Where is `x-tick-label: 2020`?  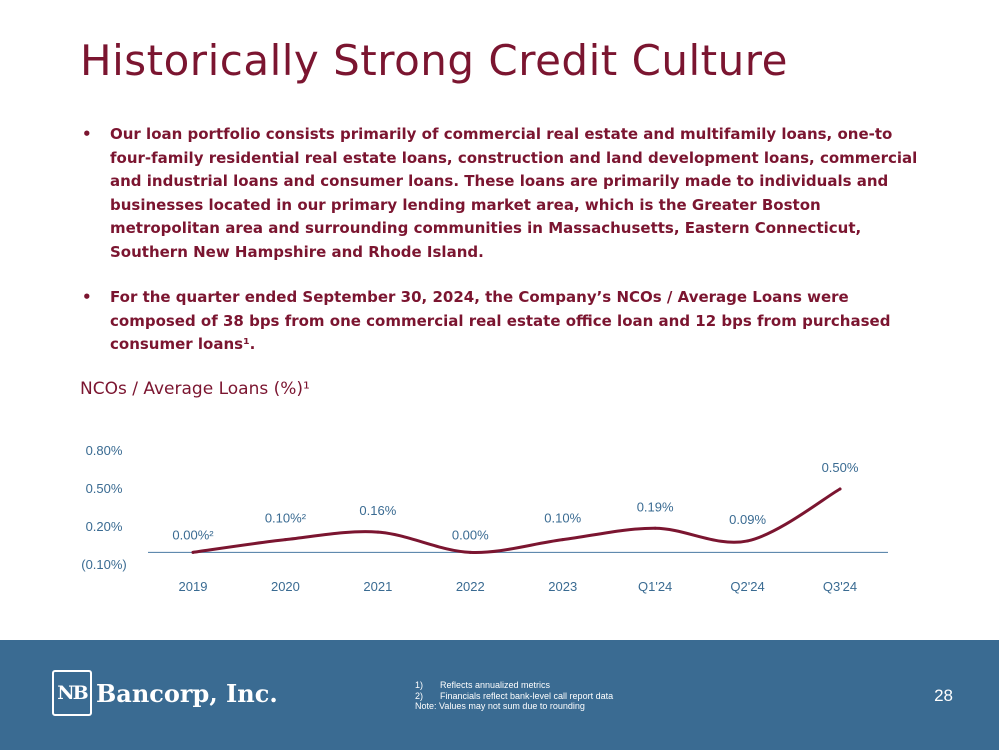
x-tick-label: 2020 is located at coordinates (285, 586).